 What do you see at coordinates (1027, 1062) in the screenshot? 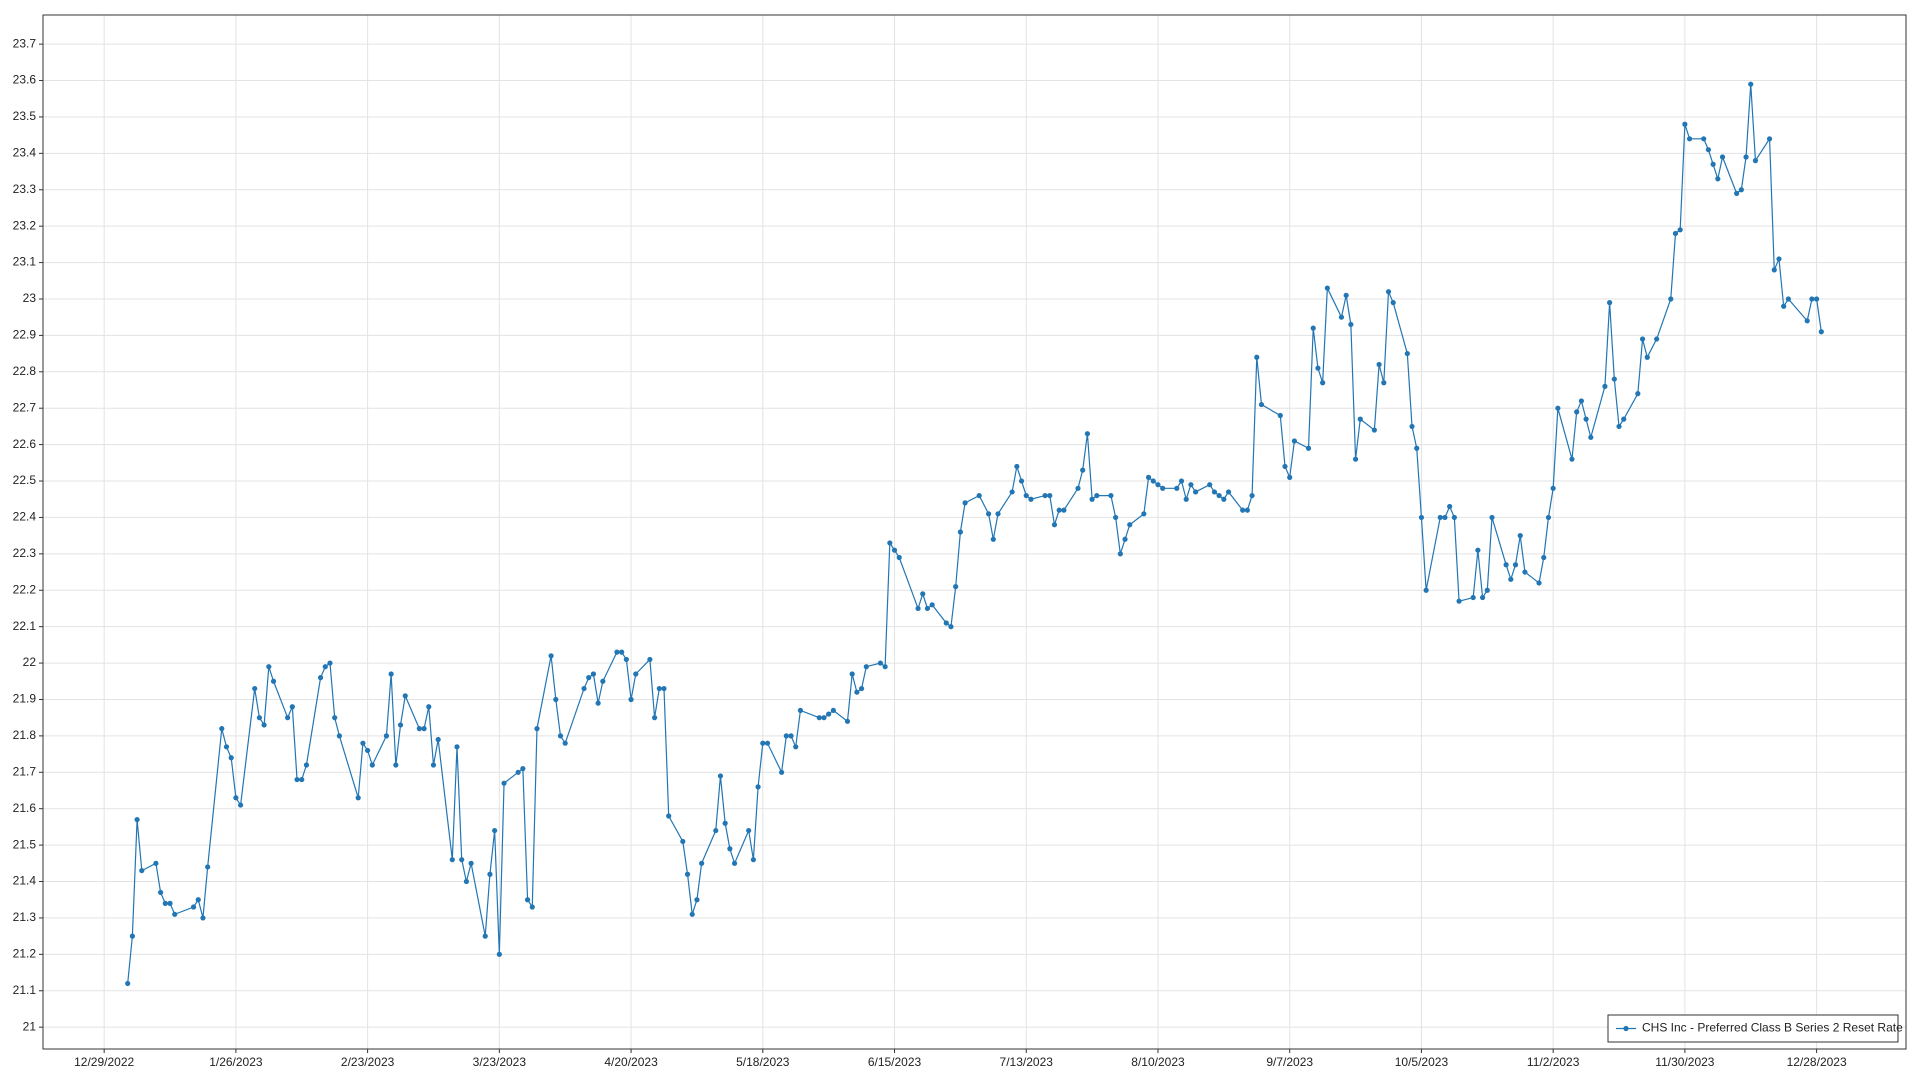
I see `x-tick-label: 7/13/2023` at bounding box center [1027, 1062].